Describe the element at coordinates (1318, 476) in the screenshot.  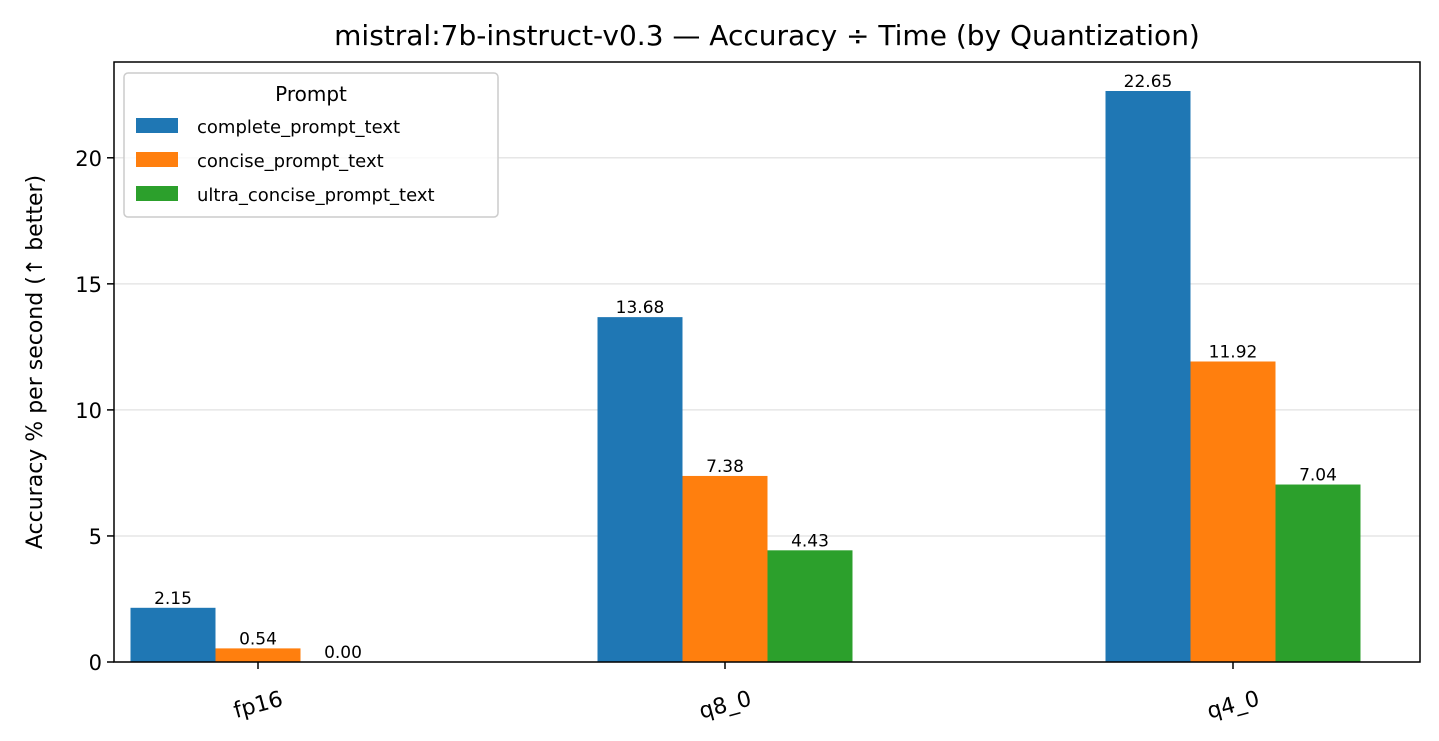
I see `data-label: 7.04` at that location.